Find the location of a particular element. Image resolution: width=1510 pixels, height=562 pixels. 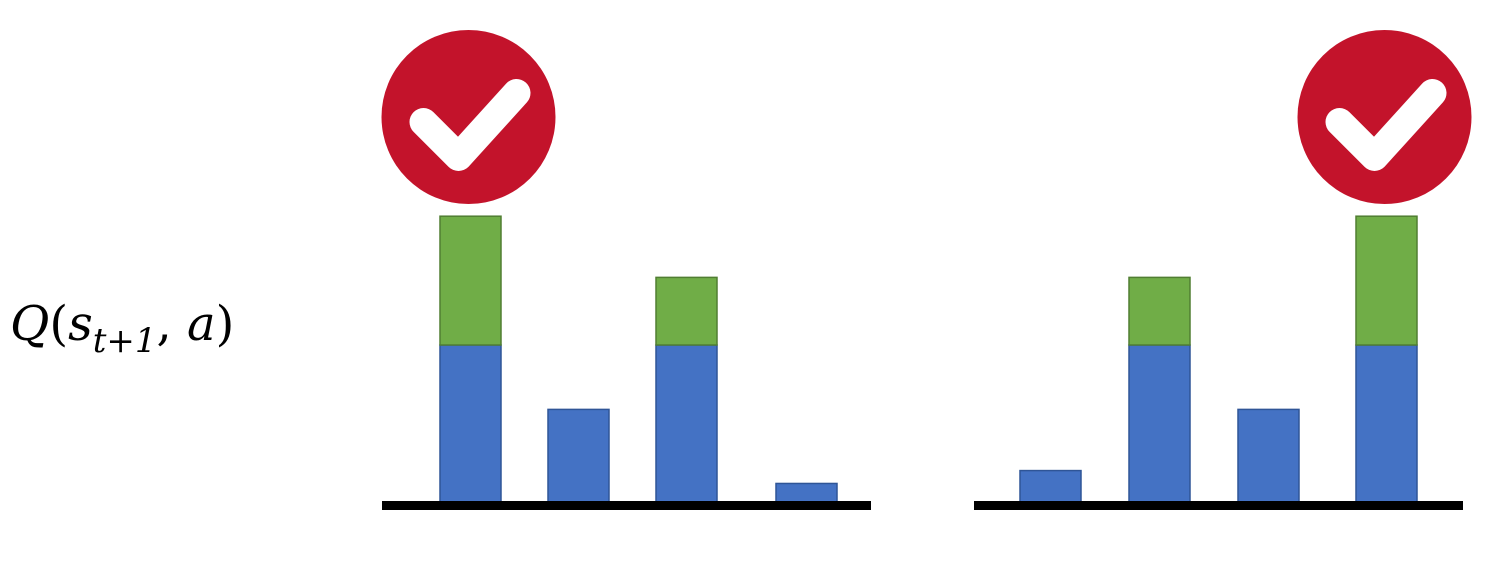

q-symbol: Q is located at coordinates (30, 324).